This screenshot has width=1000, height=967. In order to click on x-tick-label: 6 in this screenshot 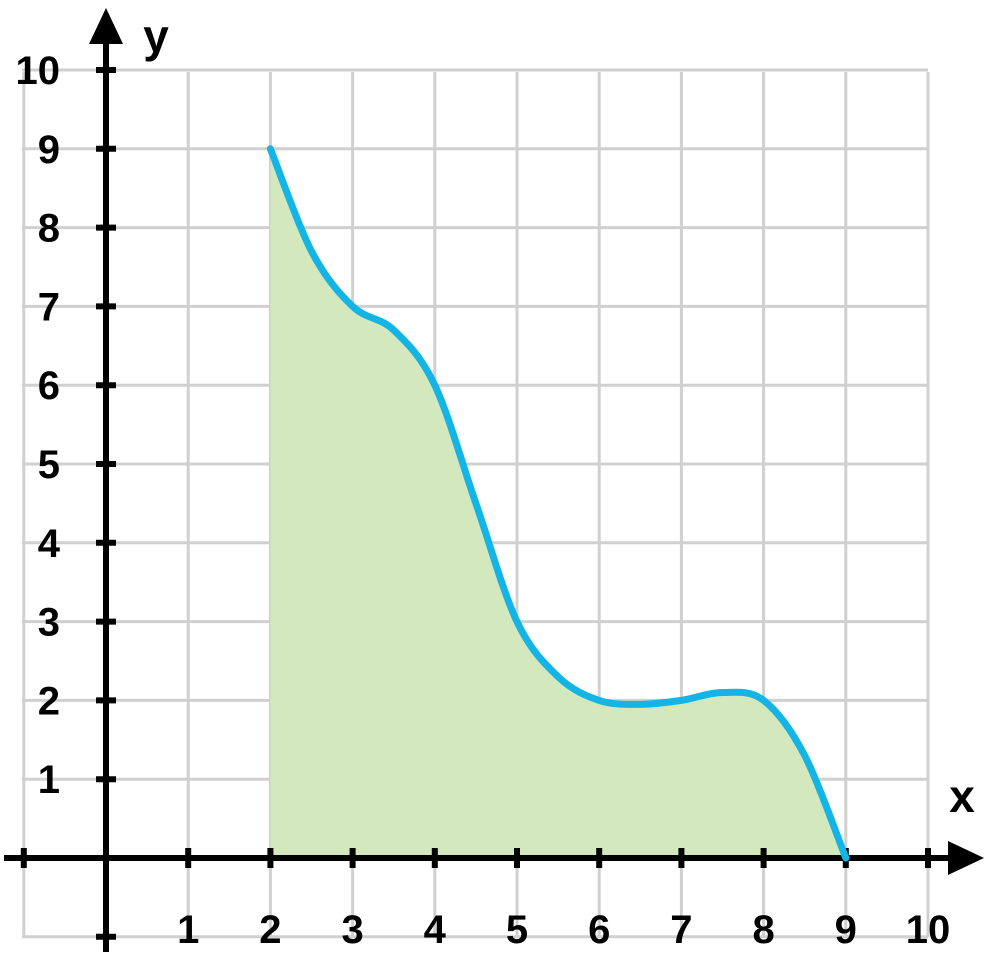, I will do `click(599, 930)`.